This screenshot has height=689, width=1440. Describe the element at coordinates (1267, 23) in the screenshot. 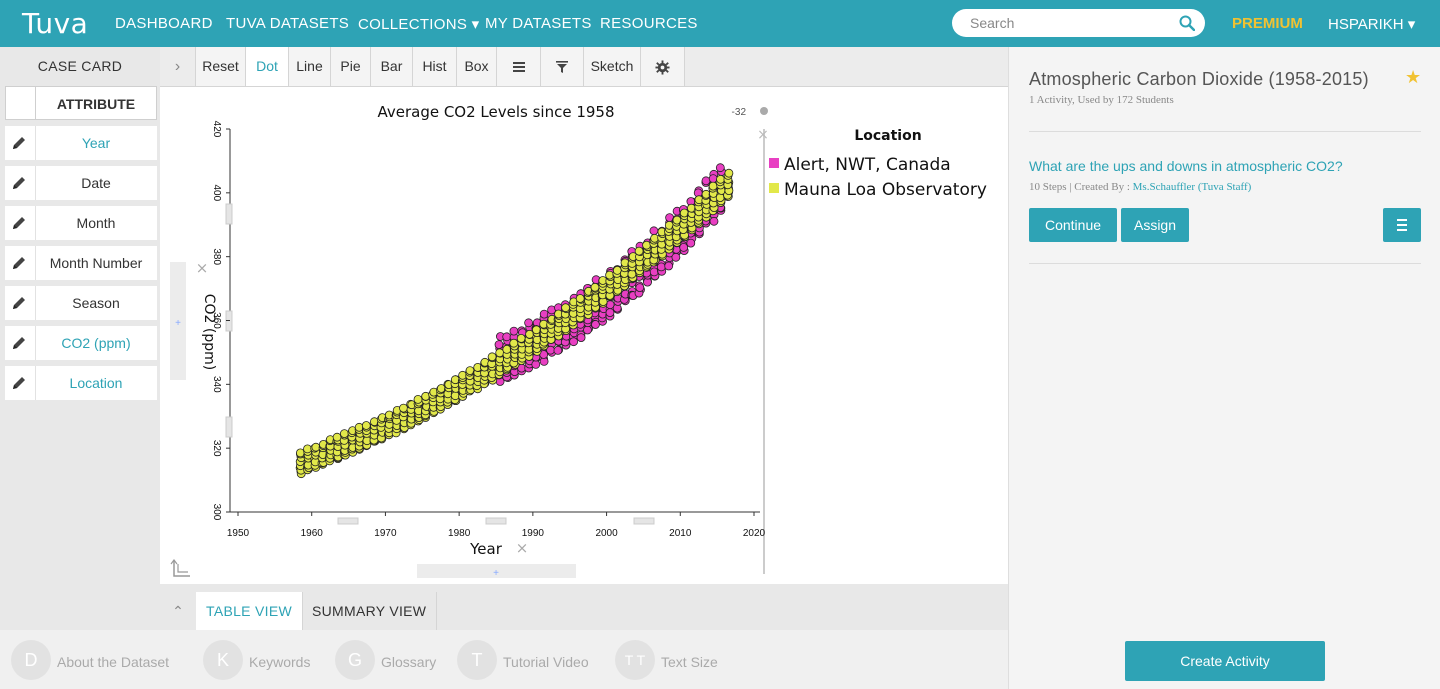

I see `premium-link: PREMIUM` at that location.